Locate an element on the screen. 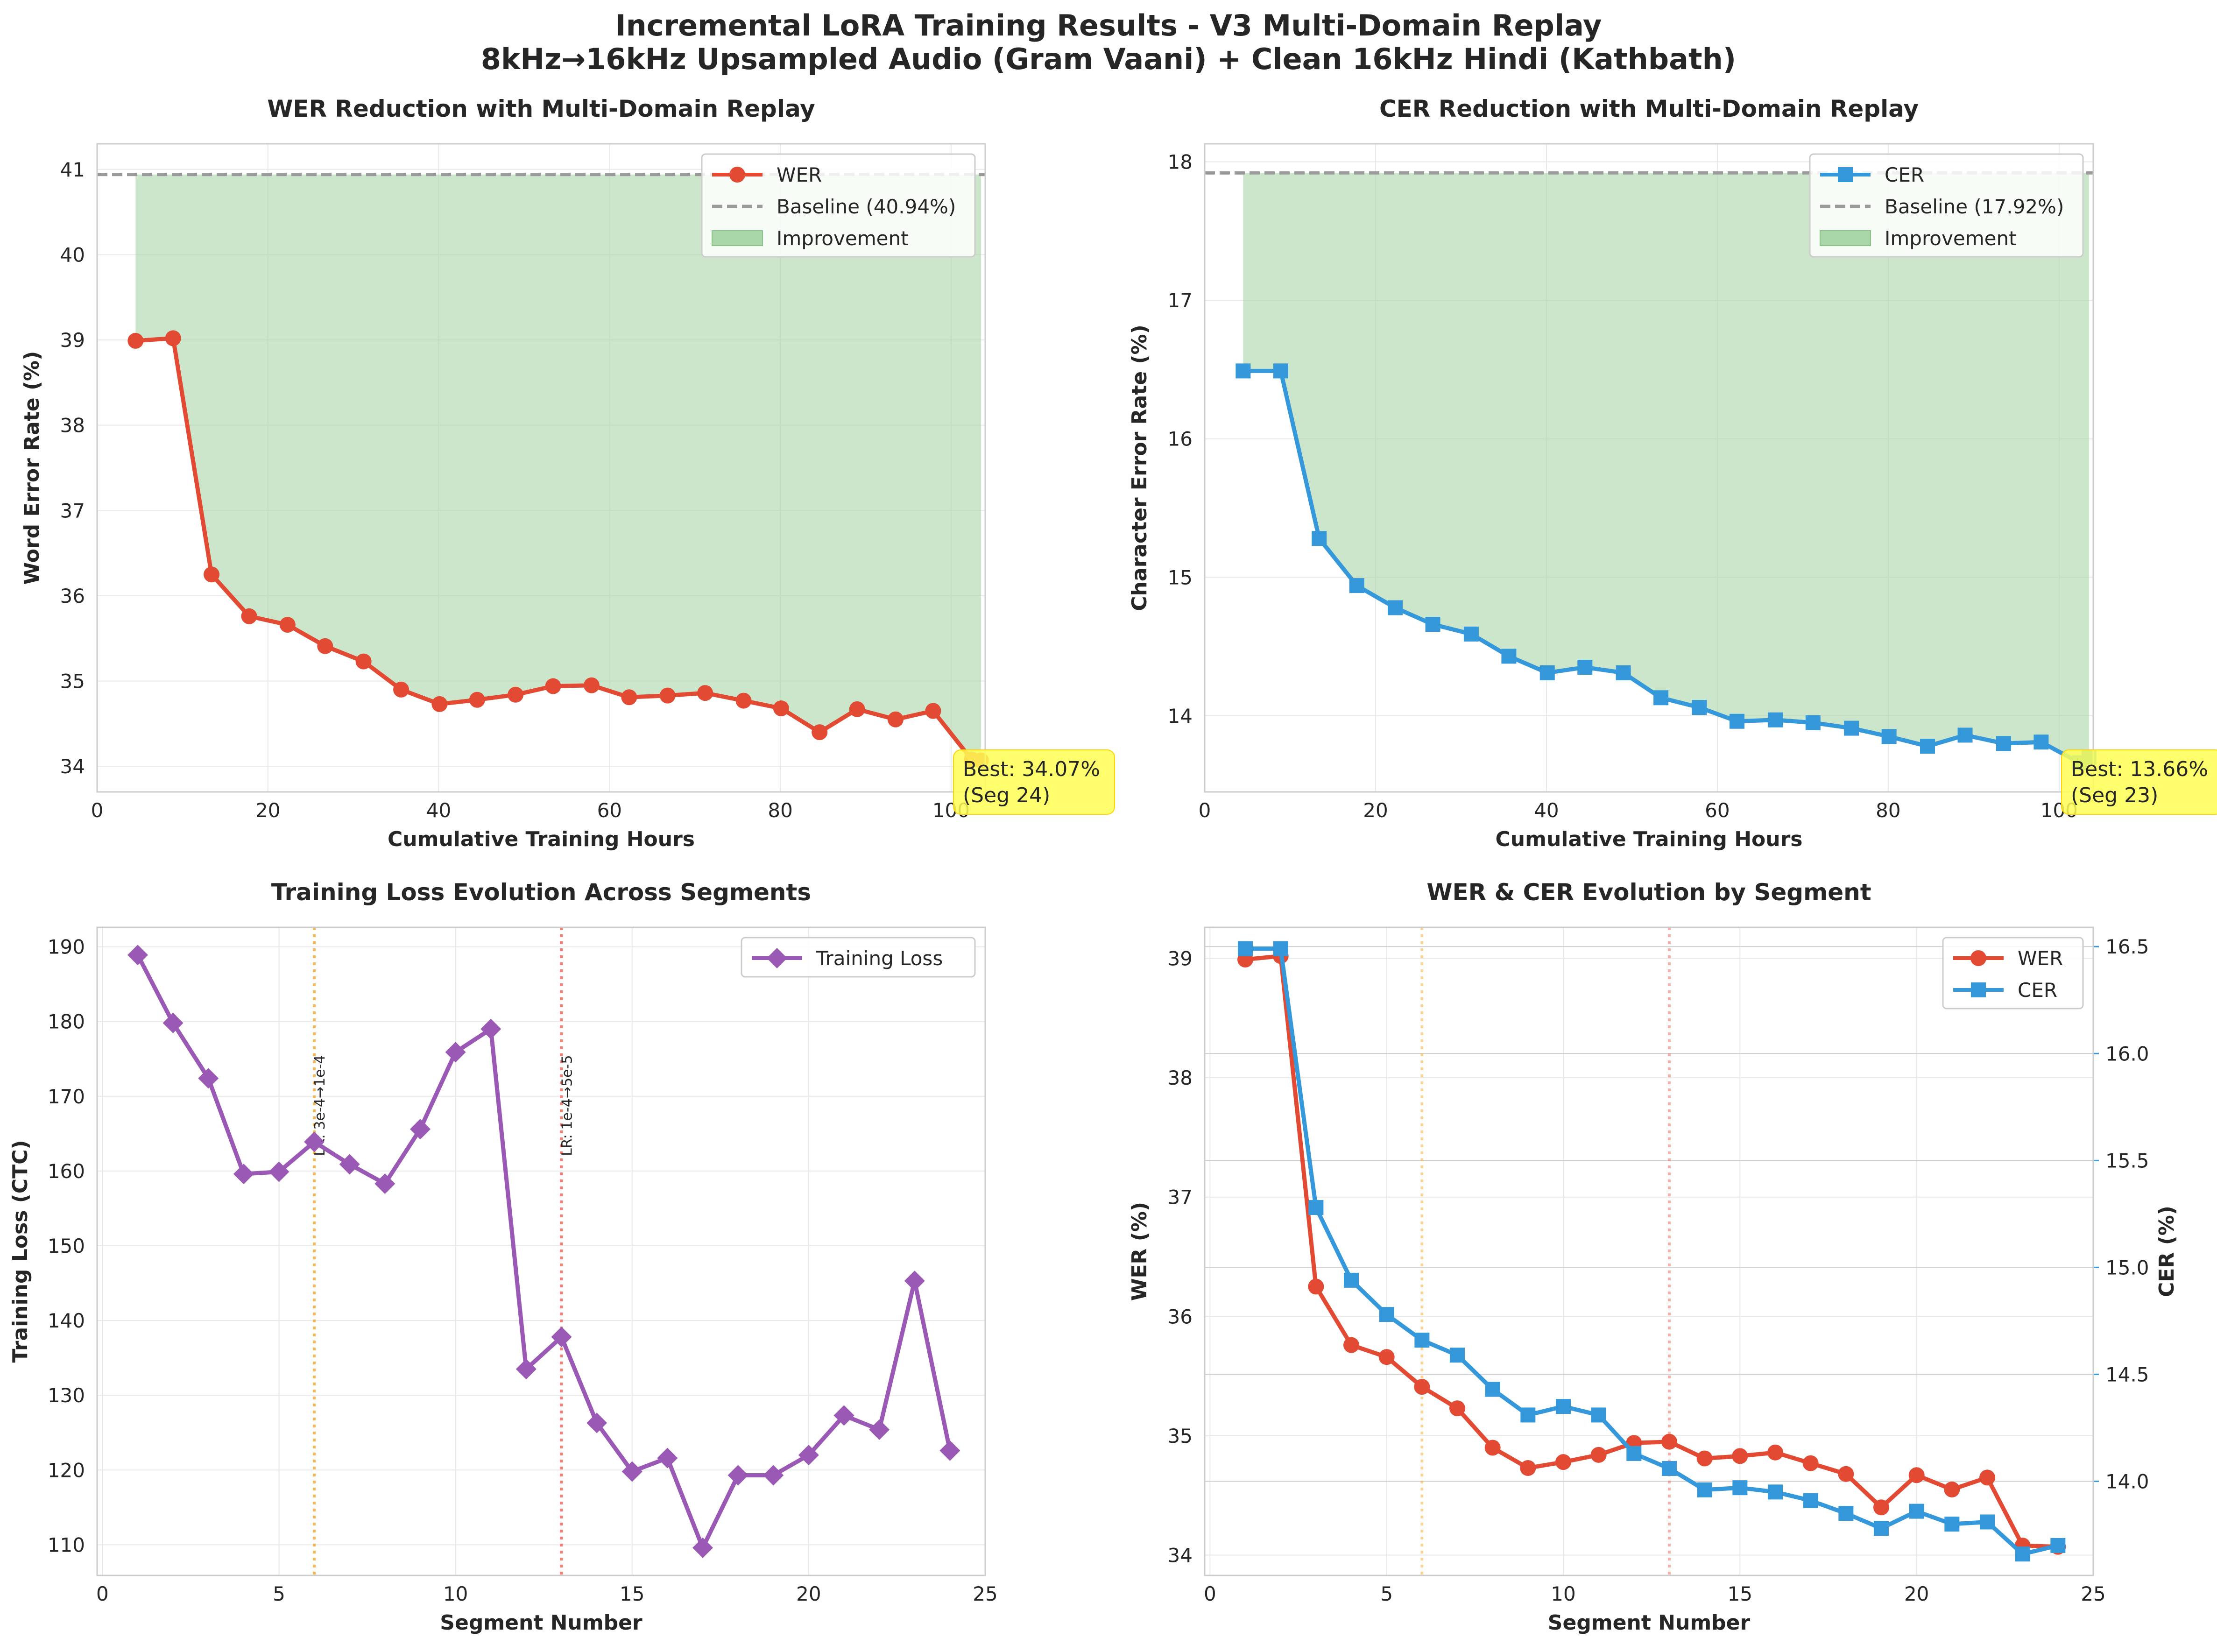 The height and width of the screenshot is (1652, 2217). panel0-improvement-area is located at coordinates (558, 467).